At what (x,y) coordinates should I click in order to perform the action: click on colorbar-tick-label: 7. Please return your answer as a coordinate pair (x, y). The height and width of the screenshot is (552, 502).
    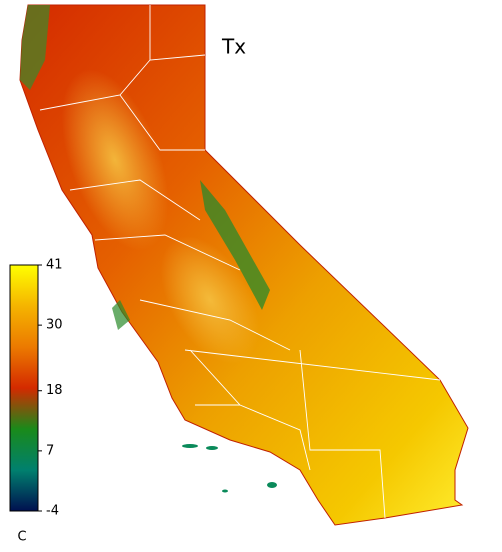
    Looking at the image, I should click on (50, 450).